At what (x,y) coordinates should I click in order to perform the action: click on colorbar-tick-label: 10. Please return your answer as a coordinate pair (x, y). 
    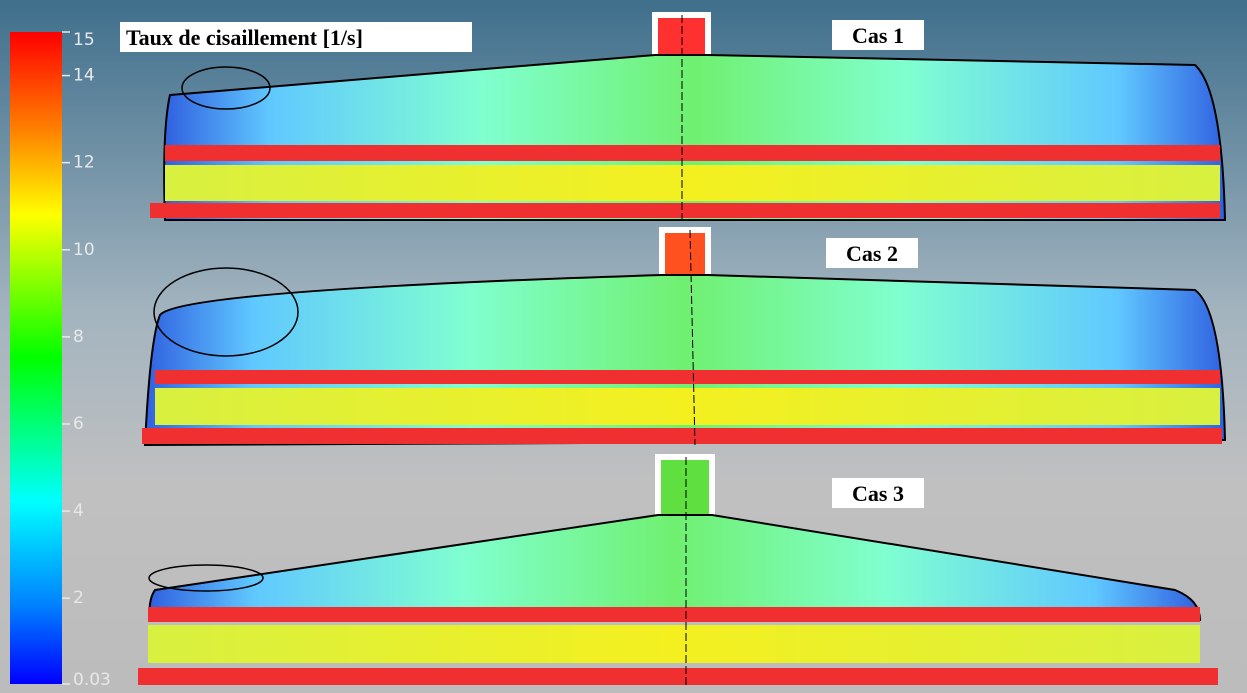
    Looking at the image, I should click on (84, 250).